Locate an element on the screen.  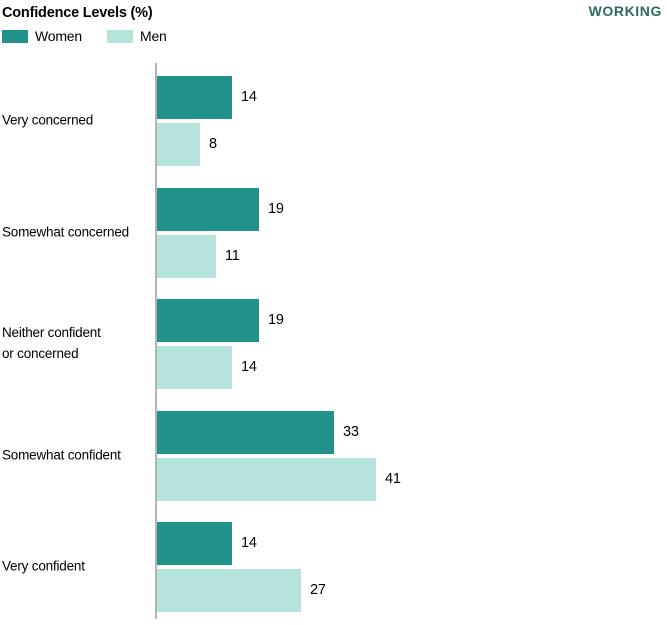
working-brand-label: WORKING is located at coordinates (625, 11).